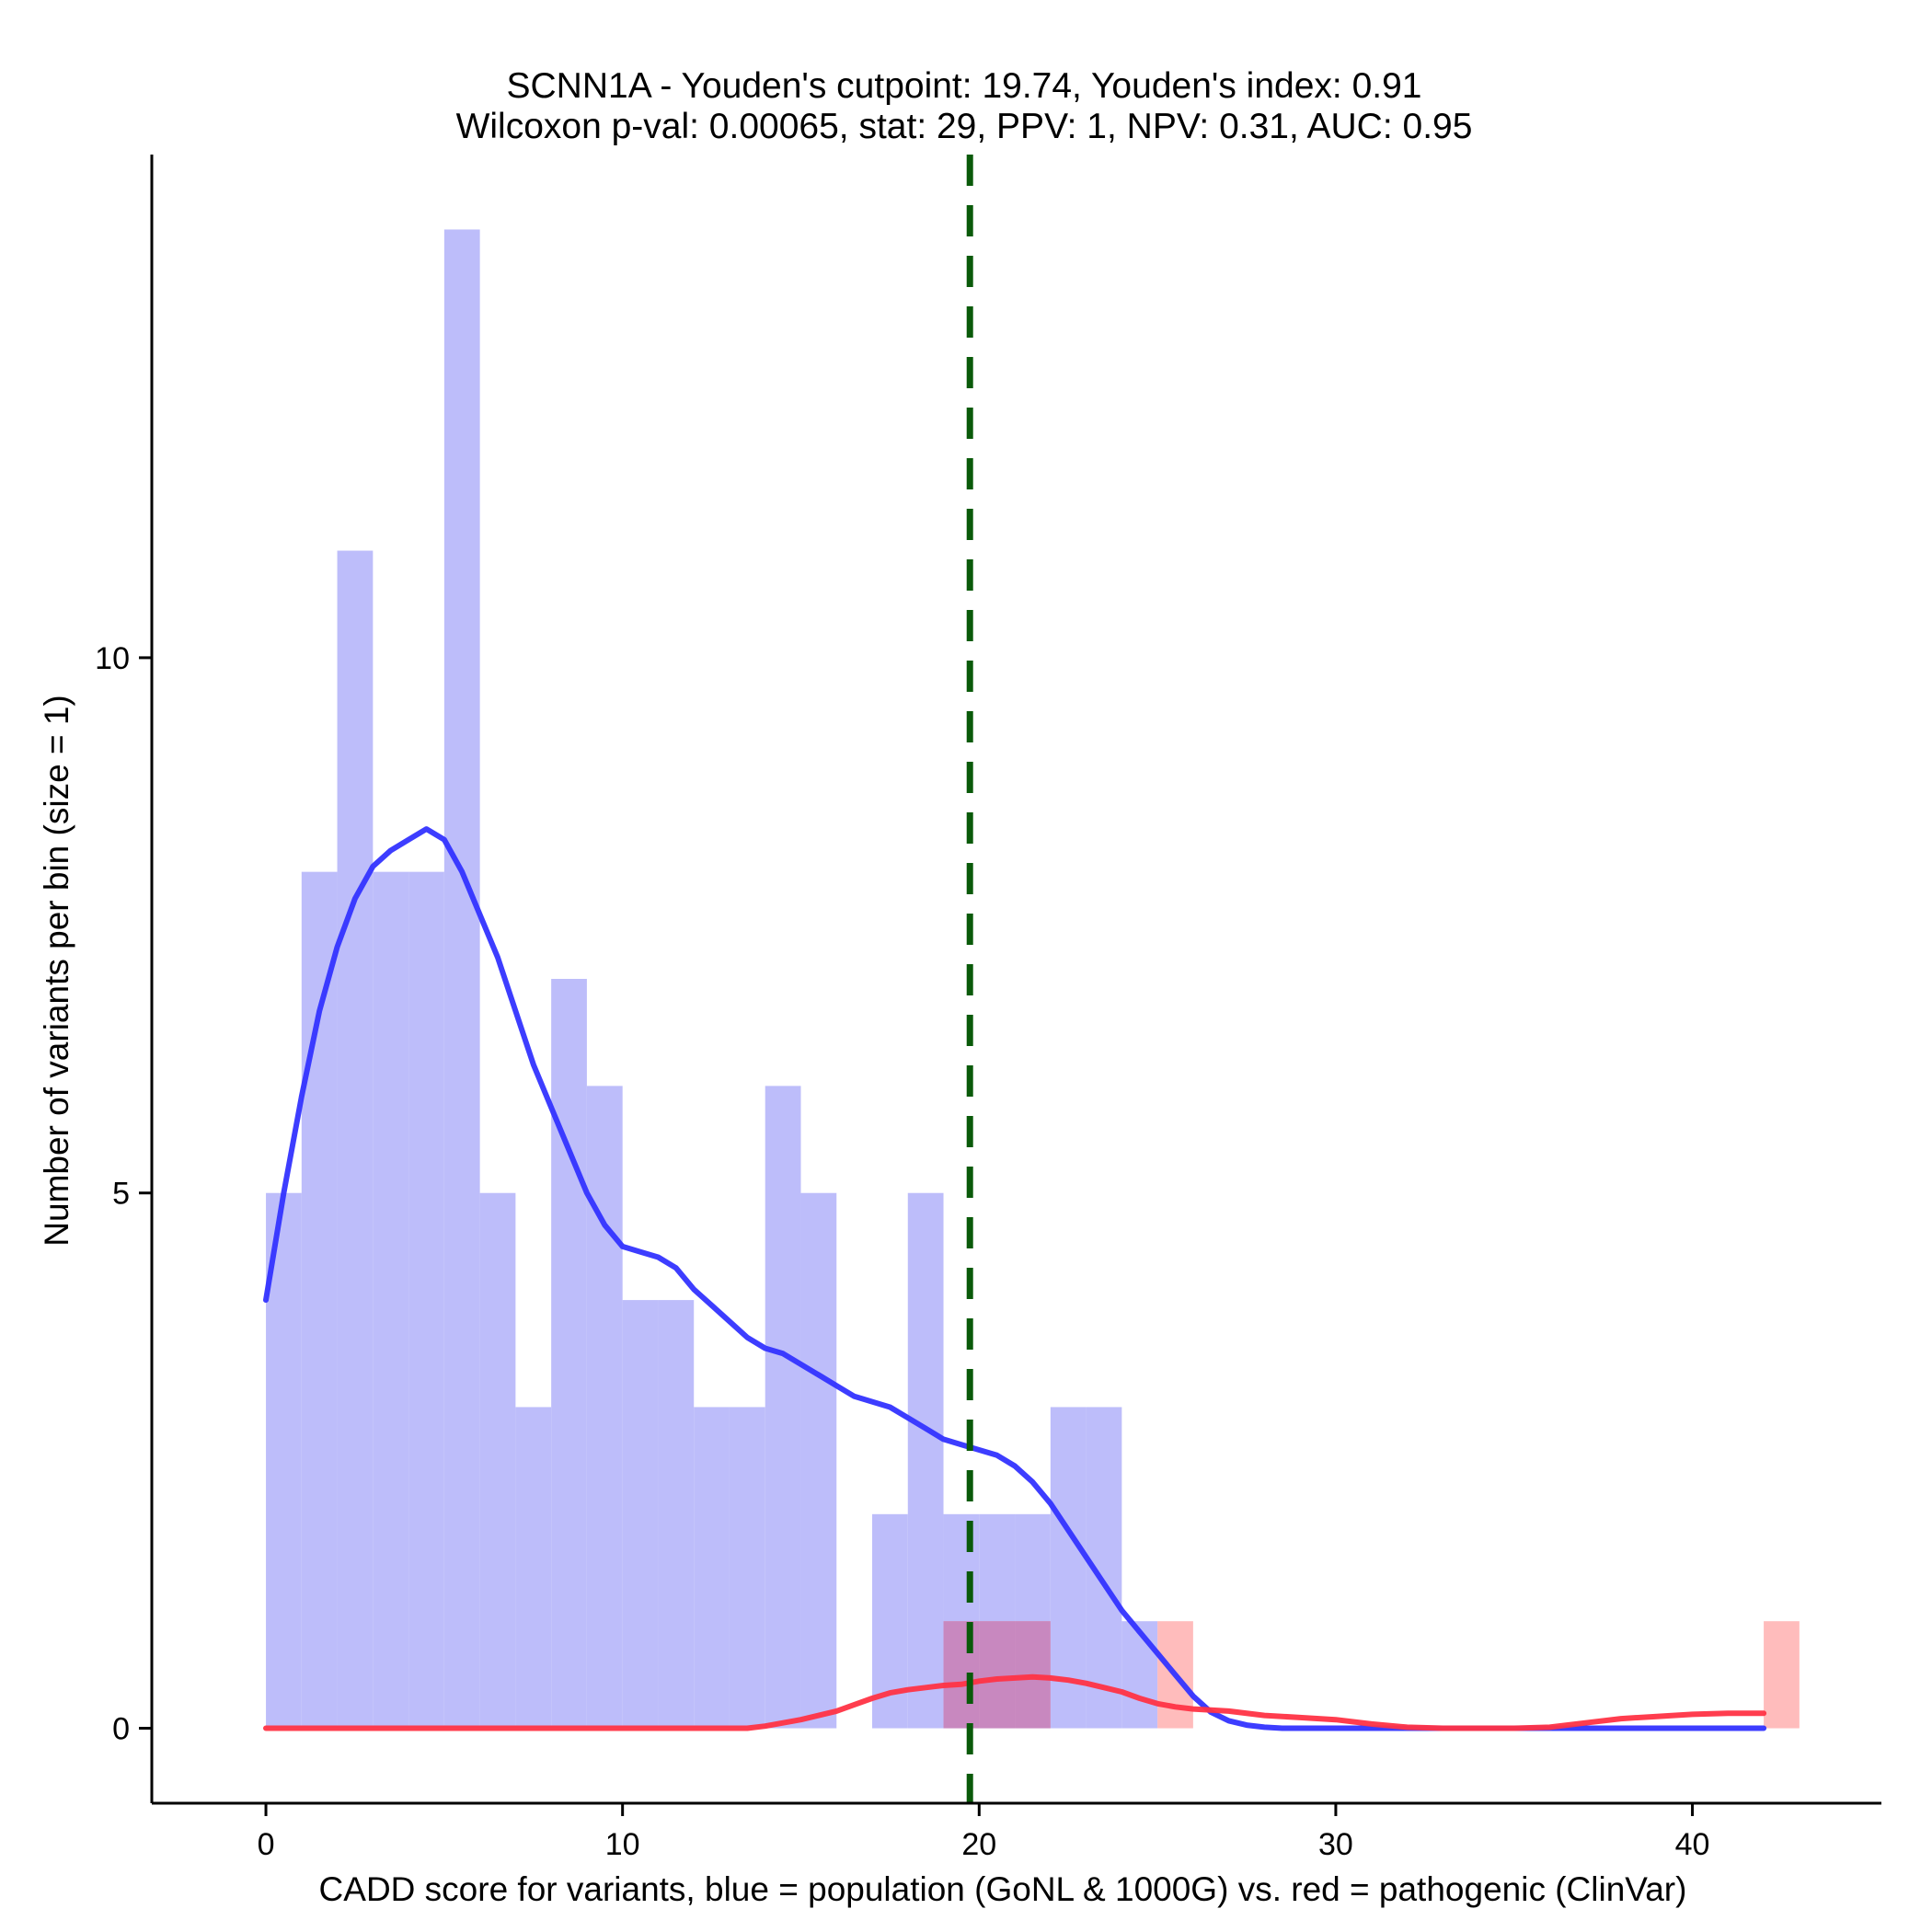  What do you see at coordinates (1692, 1844) in the screenshot?
I see `x-tick-label: 40` at bounding box center [1692, 1844].